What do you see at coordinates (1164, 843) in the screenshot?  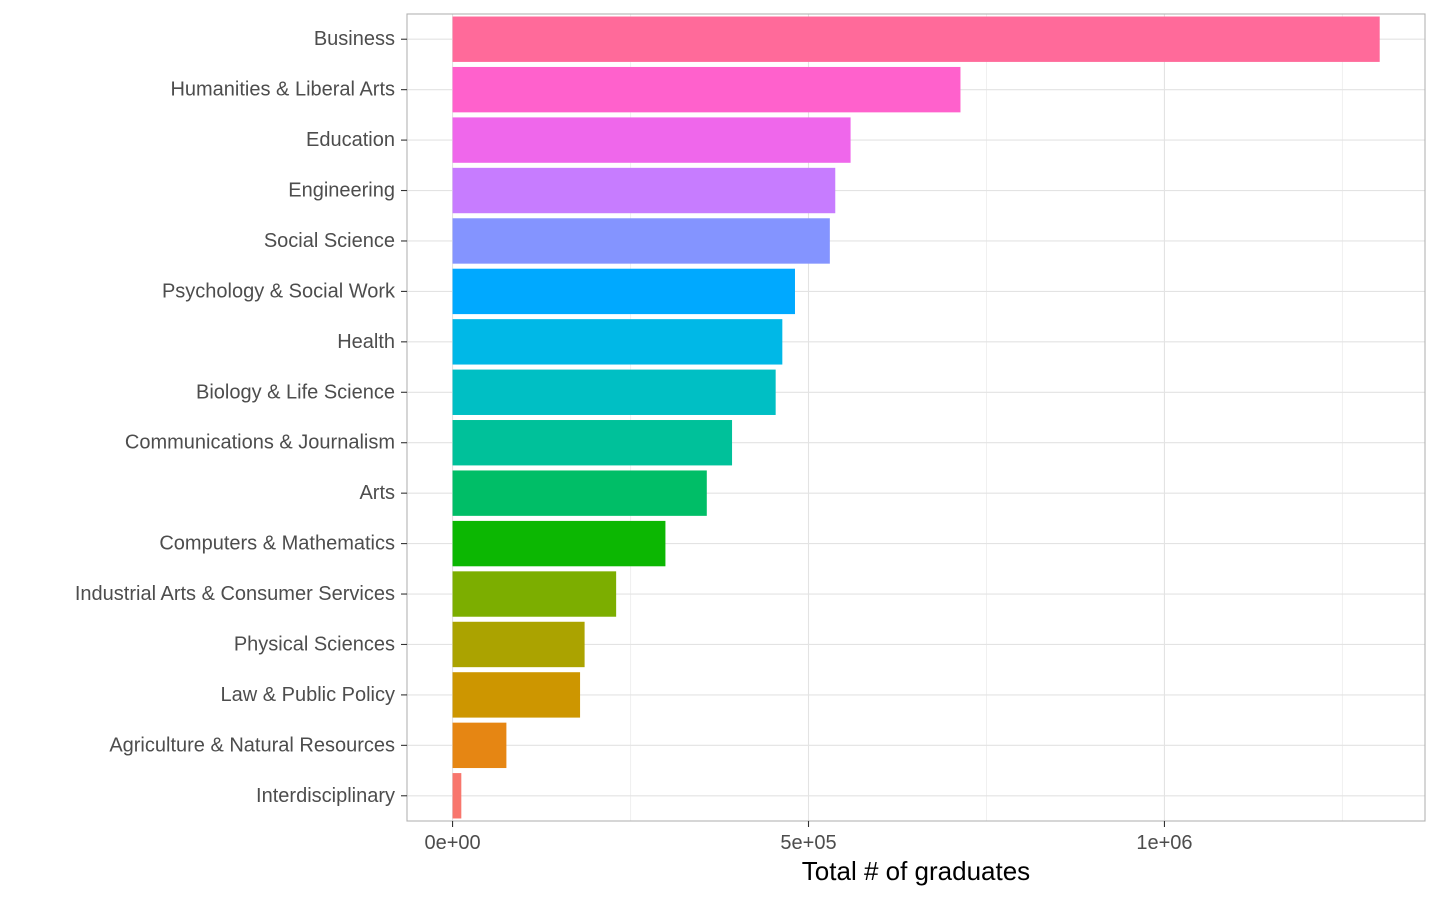 I see `x-tick-label: 1e+06` at bounding box center [1164, 843].